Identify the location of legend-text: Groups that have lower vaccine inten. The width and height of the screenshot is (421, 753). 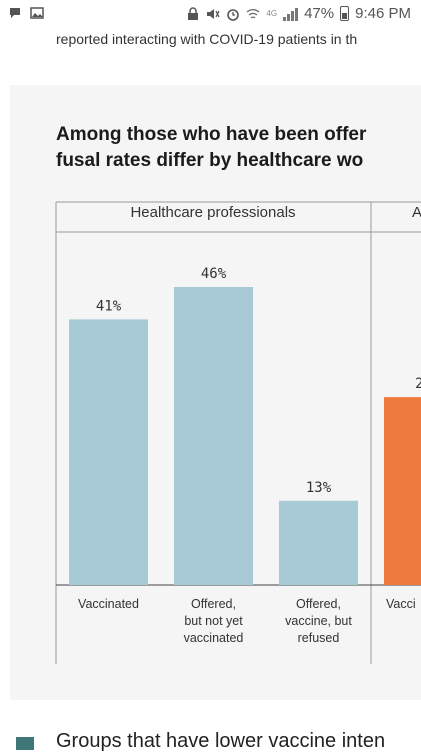
(221, 741).